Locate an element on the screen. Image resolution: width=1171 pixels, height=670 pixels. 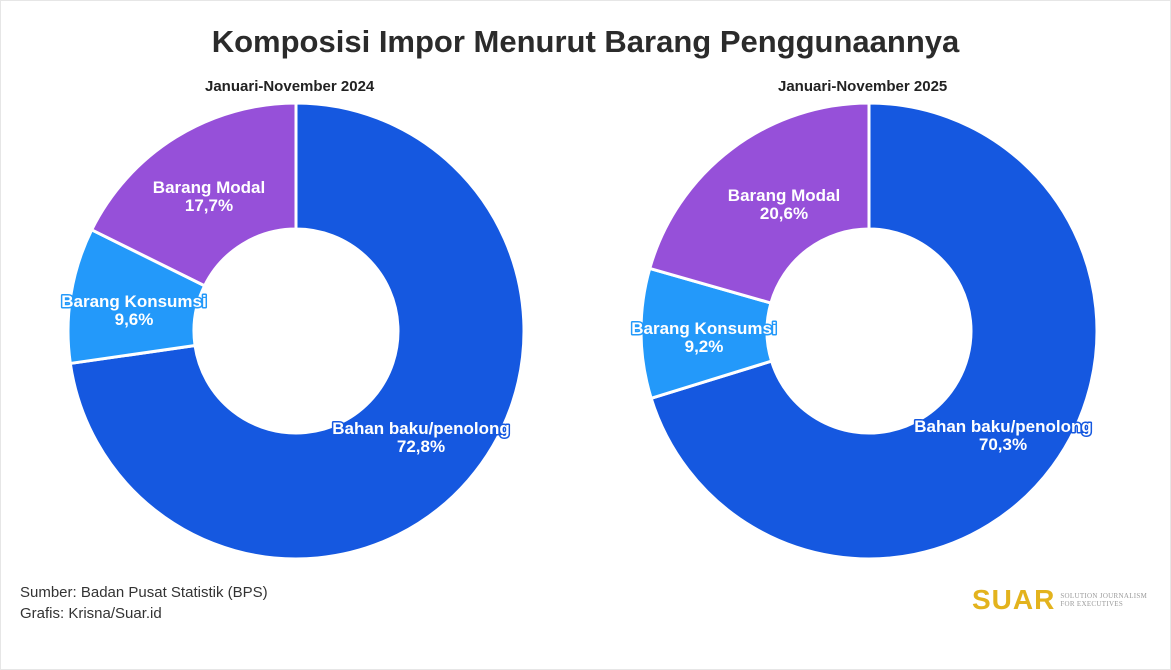
slice-value-barang-konsumsi-2024: 9,6% is located at coordinates (134, 319).